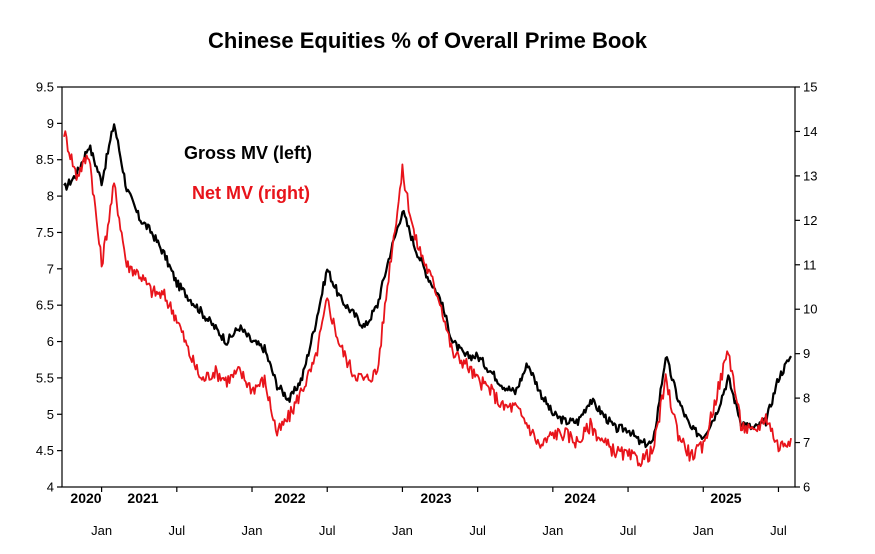 The height and width of the screenshot is (554, 875). What do you see at coordinates (427, 40) in the screenshot?
I see `chart-title: Chinese Equities % of Overall Prime Book` at bounding box center [427, 40].